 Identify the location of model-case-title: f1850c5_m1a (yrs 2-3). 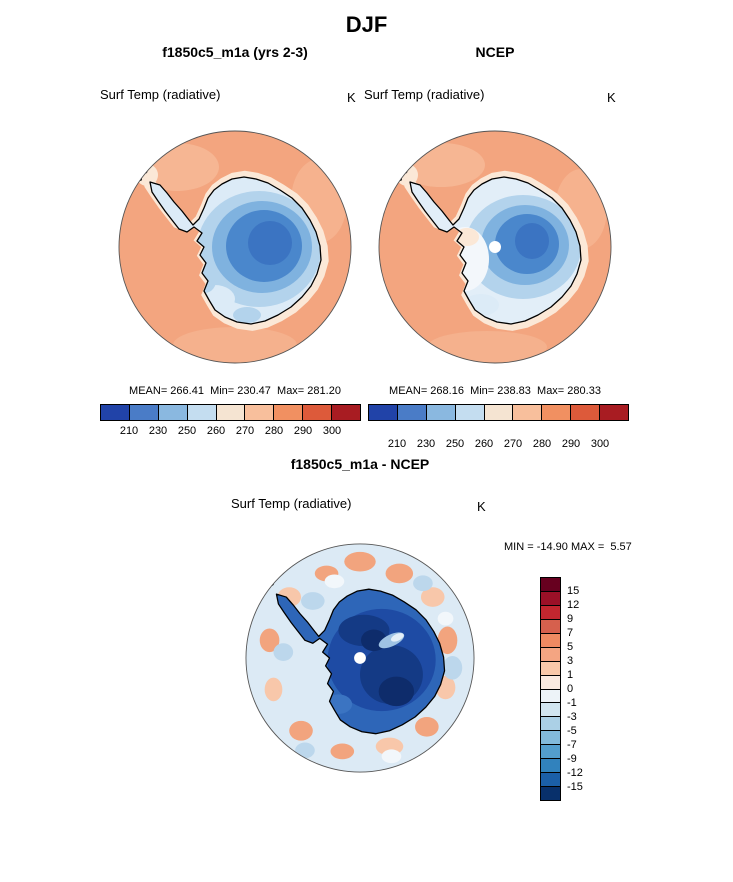
(235, 52).